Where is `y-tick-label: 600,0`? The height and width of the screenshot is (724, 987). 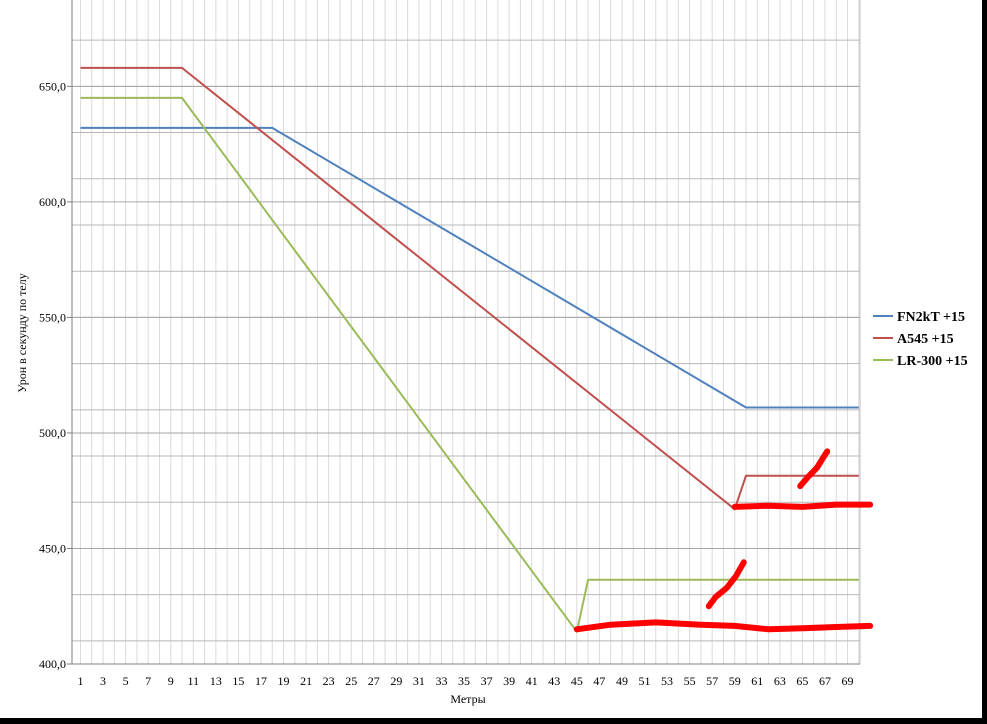
y-tick-label: 600,0 is located at coordinates (52, 202).